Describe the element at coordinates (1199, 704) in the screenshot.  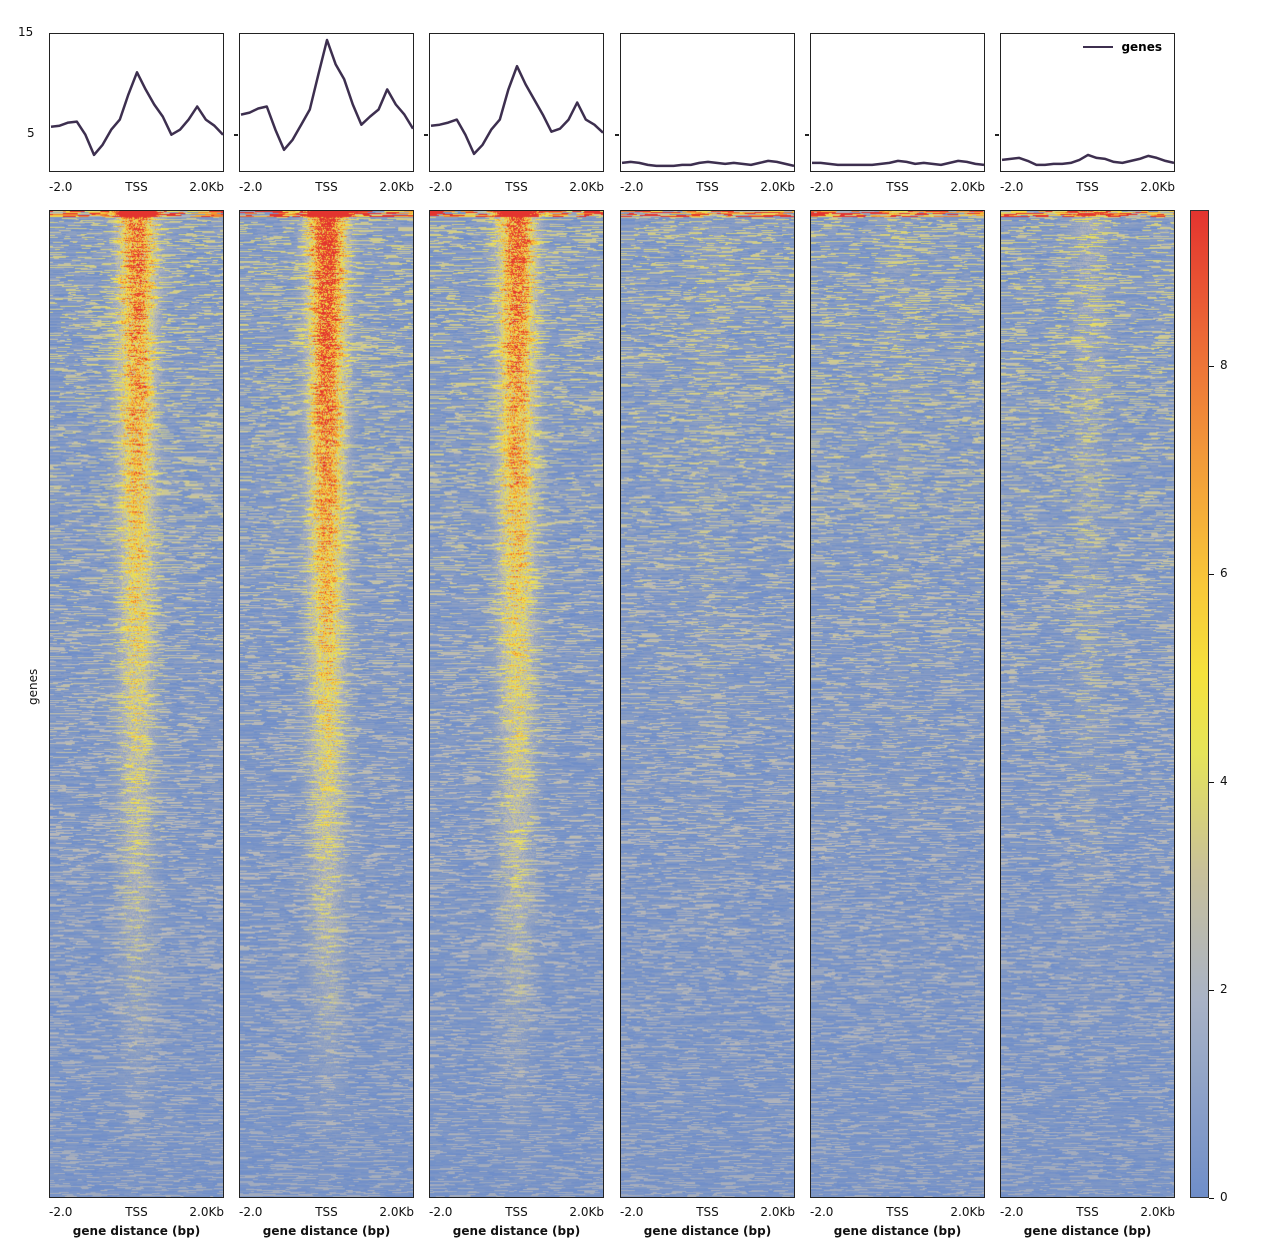
I see `colorbar` at that location.